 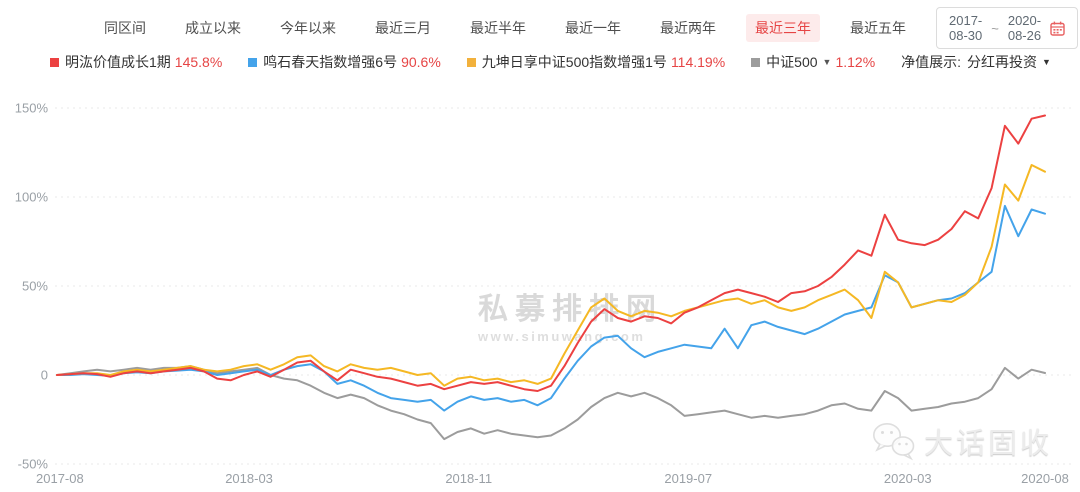 I want to click on y-axis-label: 50%, so click(x=35, y=286).